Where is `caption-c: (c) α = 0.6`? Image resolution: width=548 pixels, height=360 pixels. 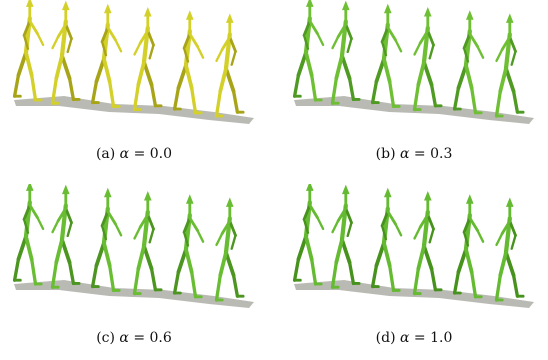 caption-c: (c) α = 0.6 is located at coordinates (134, 338).